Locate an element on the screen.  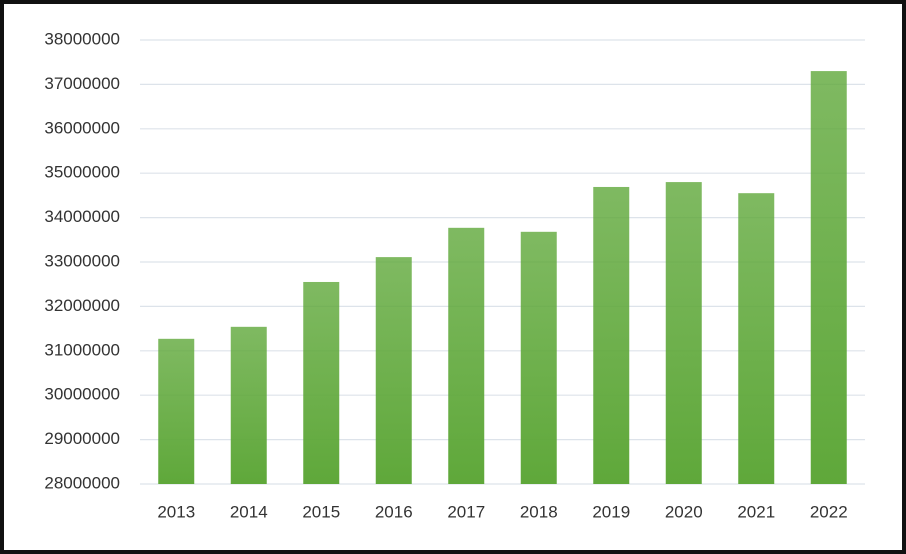
x-tick-label: 2020 is located at coordinates (684, 511).